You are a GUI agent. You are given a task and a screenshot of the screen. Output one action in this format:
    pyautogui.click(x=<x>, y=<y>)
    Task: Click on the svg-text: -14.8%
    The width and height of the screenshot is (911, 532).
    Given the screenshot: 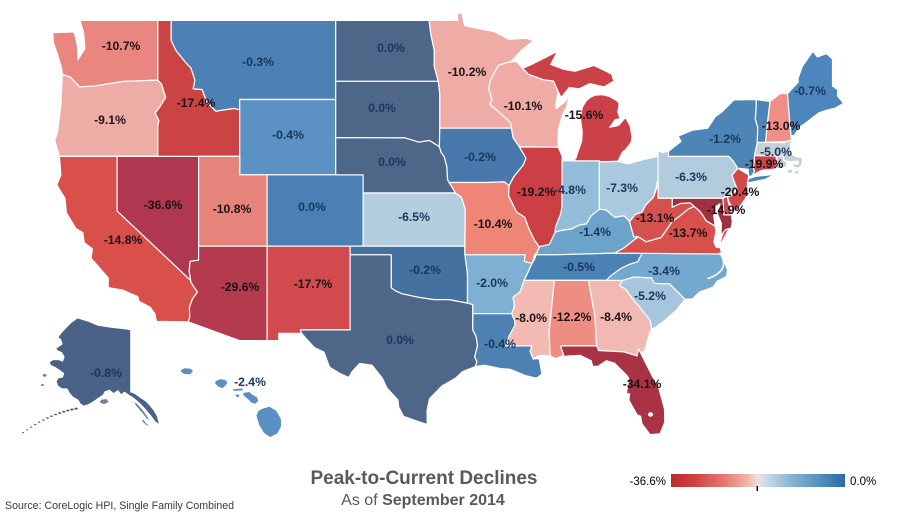 What is the action you would take?
    pyautogui.click(x=123, y=240)
    